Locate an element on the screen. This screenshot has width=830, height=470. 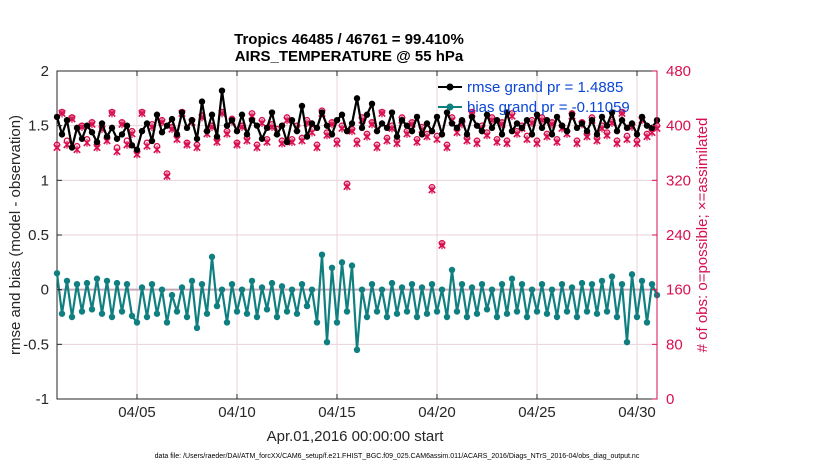
x-tick-label: 04/15 is located at coordinates (337, 412).